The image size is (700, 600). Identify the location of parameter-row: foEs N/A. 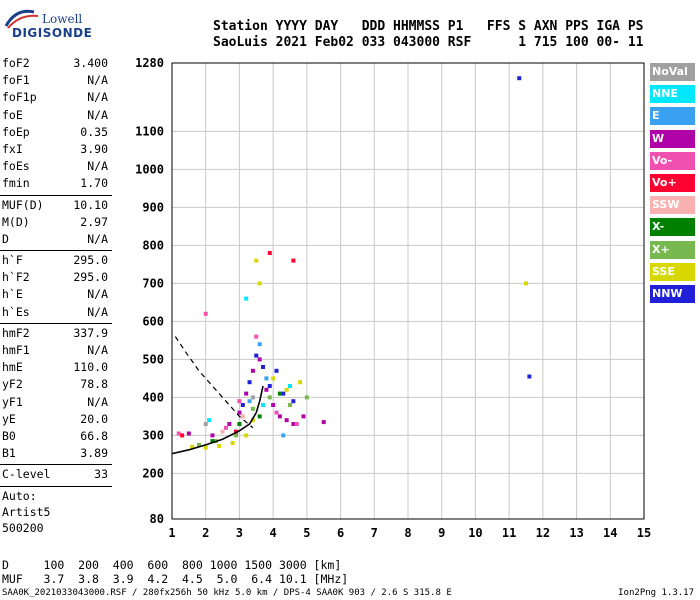
(56, 166).